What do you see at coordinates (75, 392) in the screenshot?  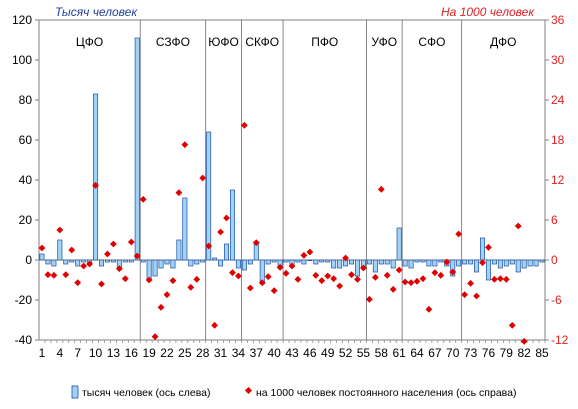 I see `legend-bar-swatch` at bounding box center [75, 392].